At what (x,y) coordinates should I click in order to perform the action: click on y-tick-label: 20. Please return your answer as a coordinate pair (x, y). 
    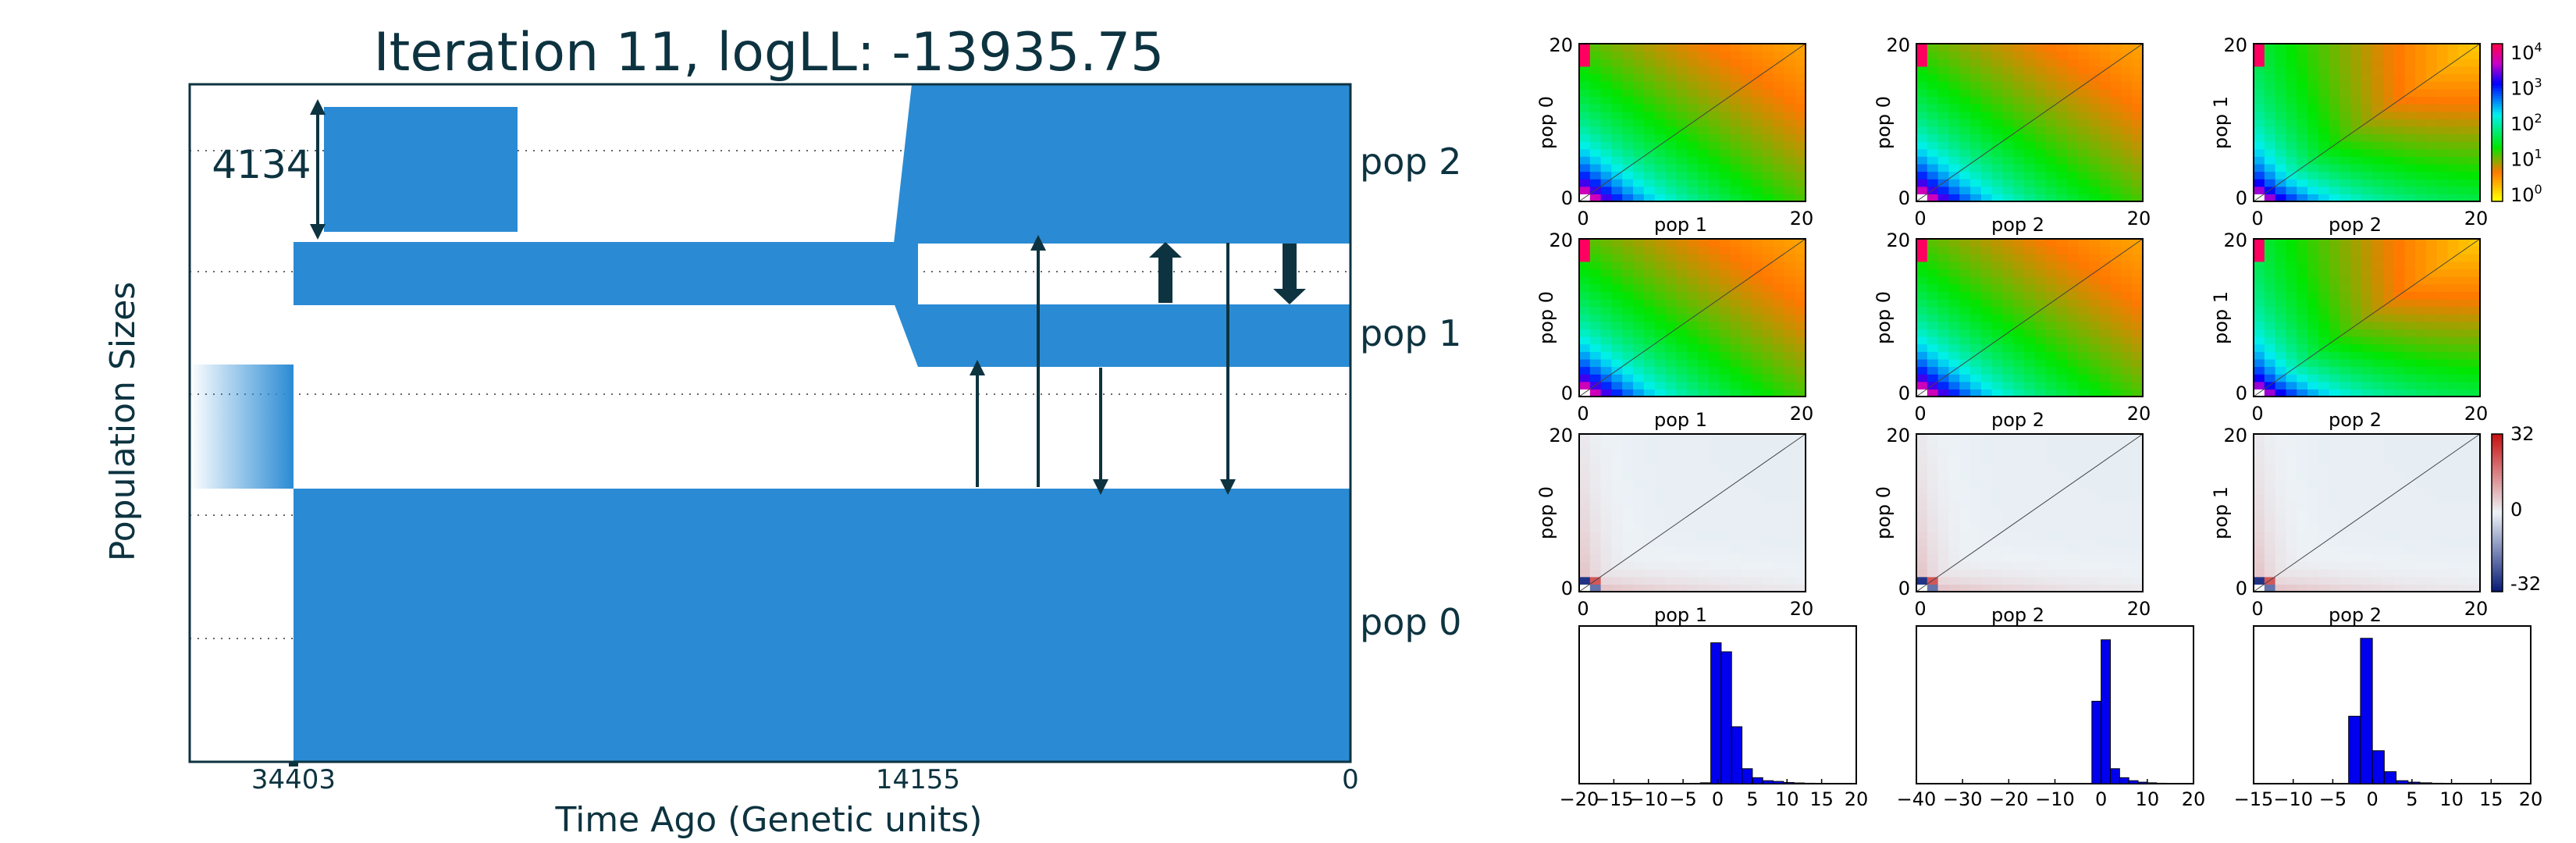
    Looking at the image, I should click on (2235, 45).